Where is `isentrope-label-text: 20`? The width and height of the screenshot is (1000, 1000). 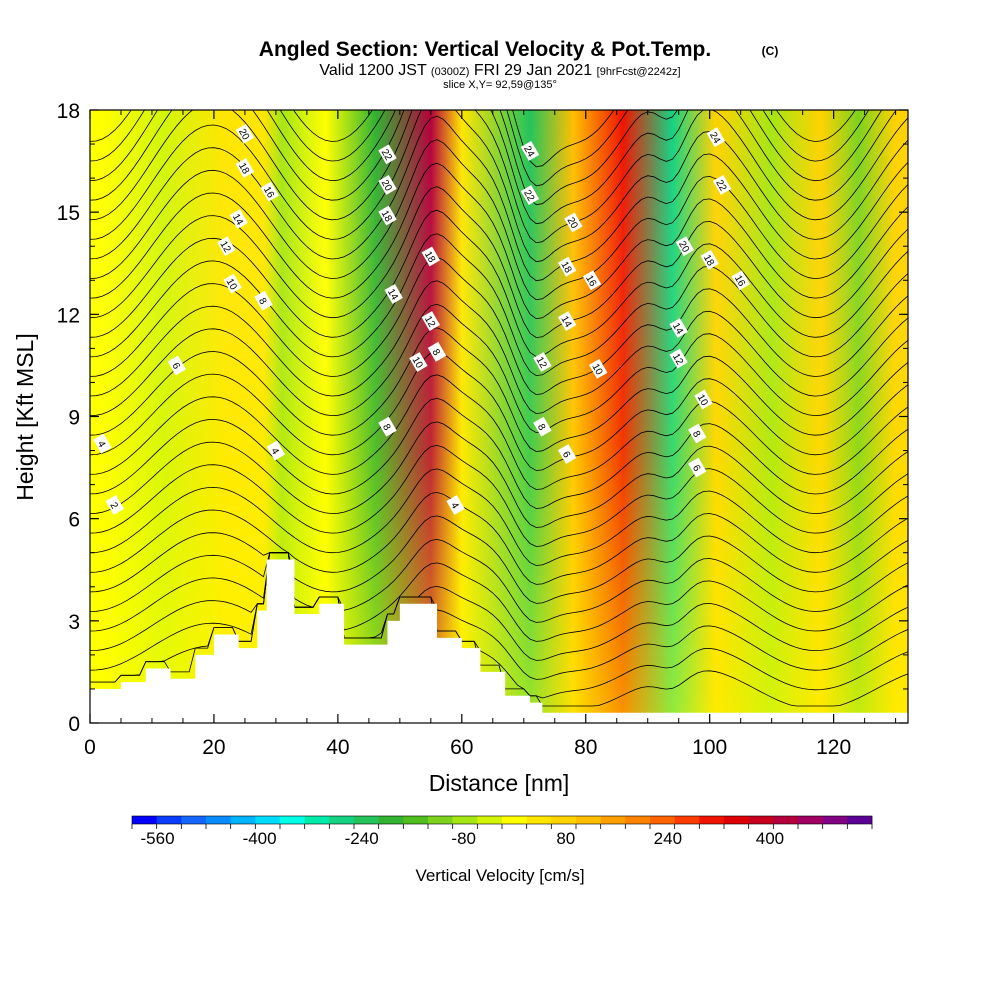
isentrope-label-text: 20 is located at coordinates (386, 186).